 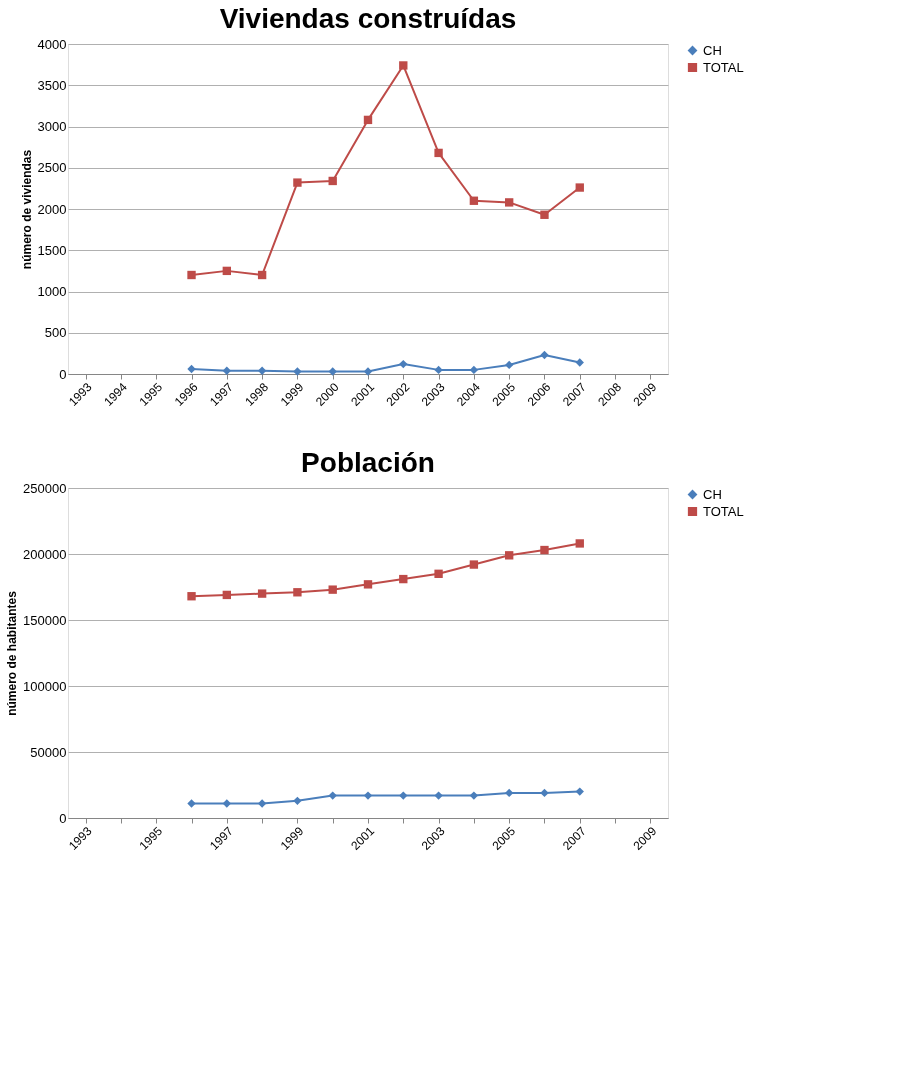 I want to click on y-axis-title: número de habitantes, so click(x=12, y=653).